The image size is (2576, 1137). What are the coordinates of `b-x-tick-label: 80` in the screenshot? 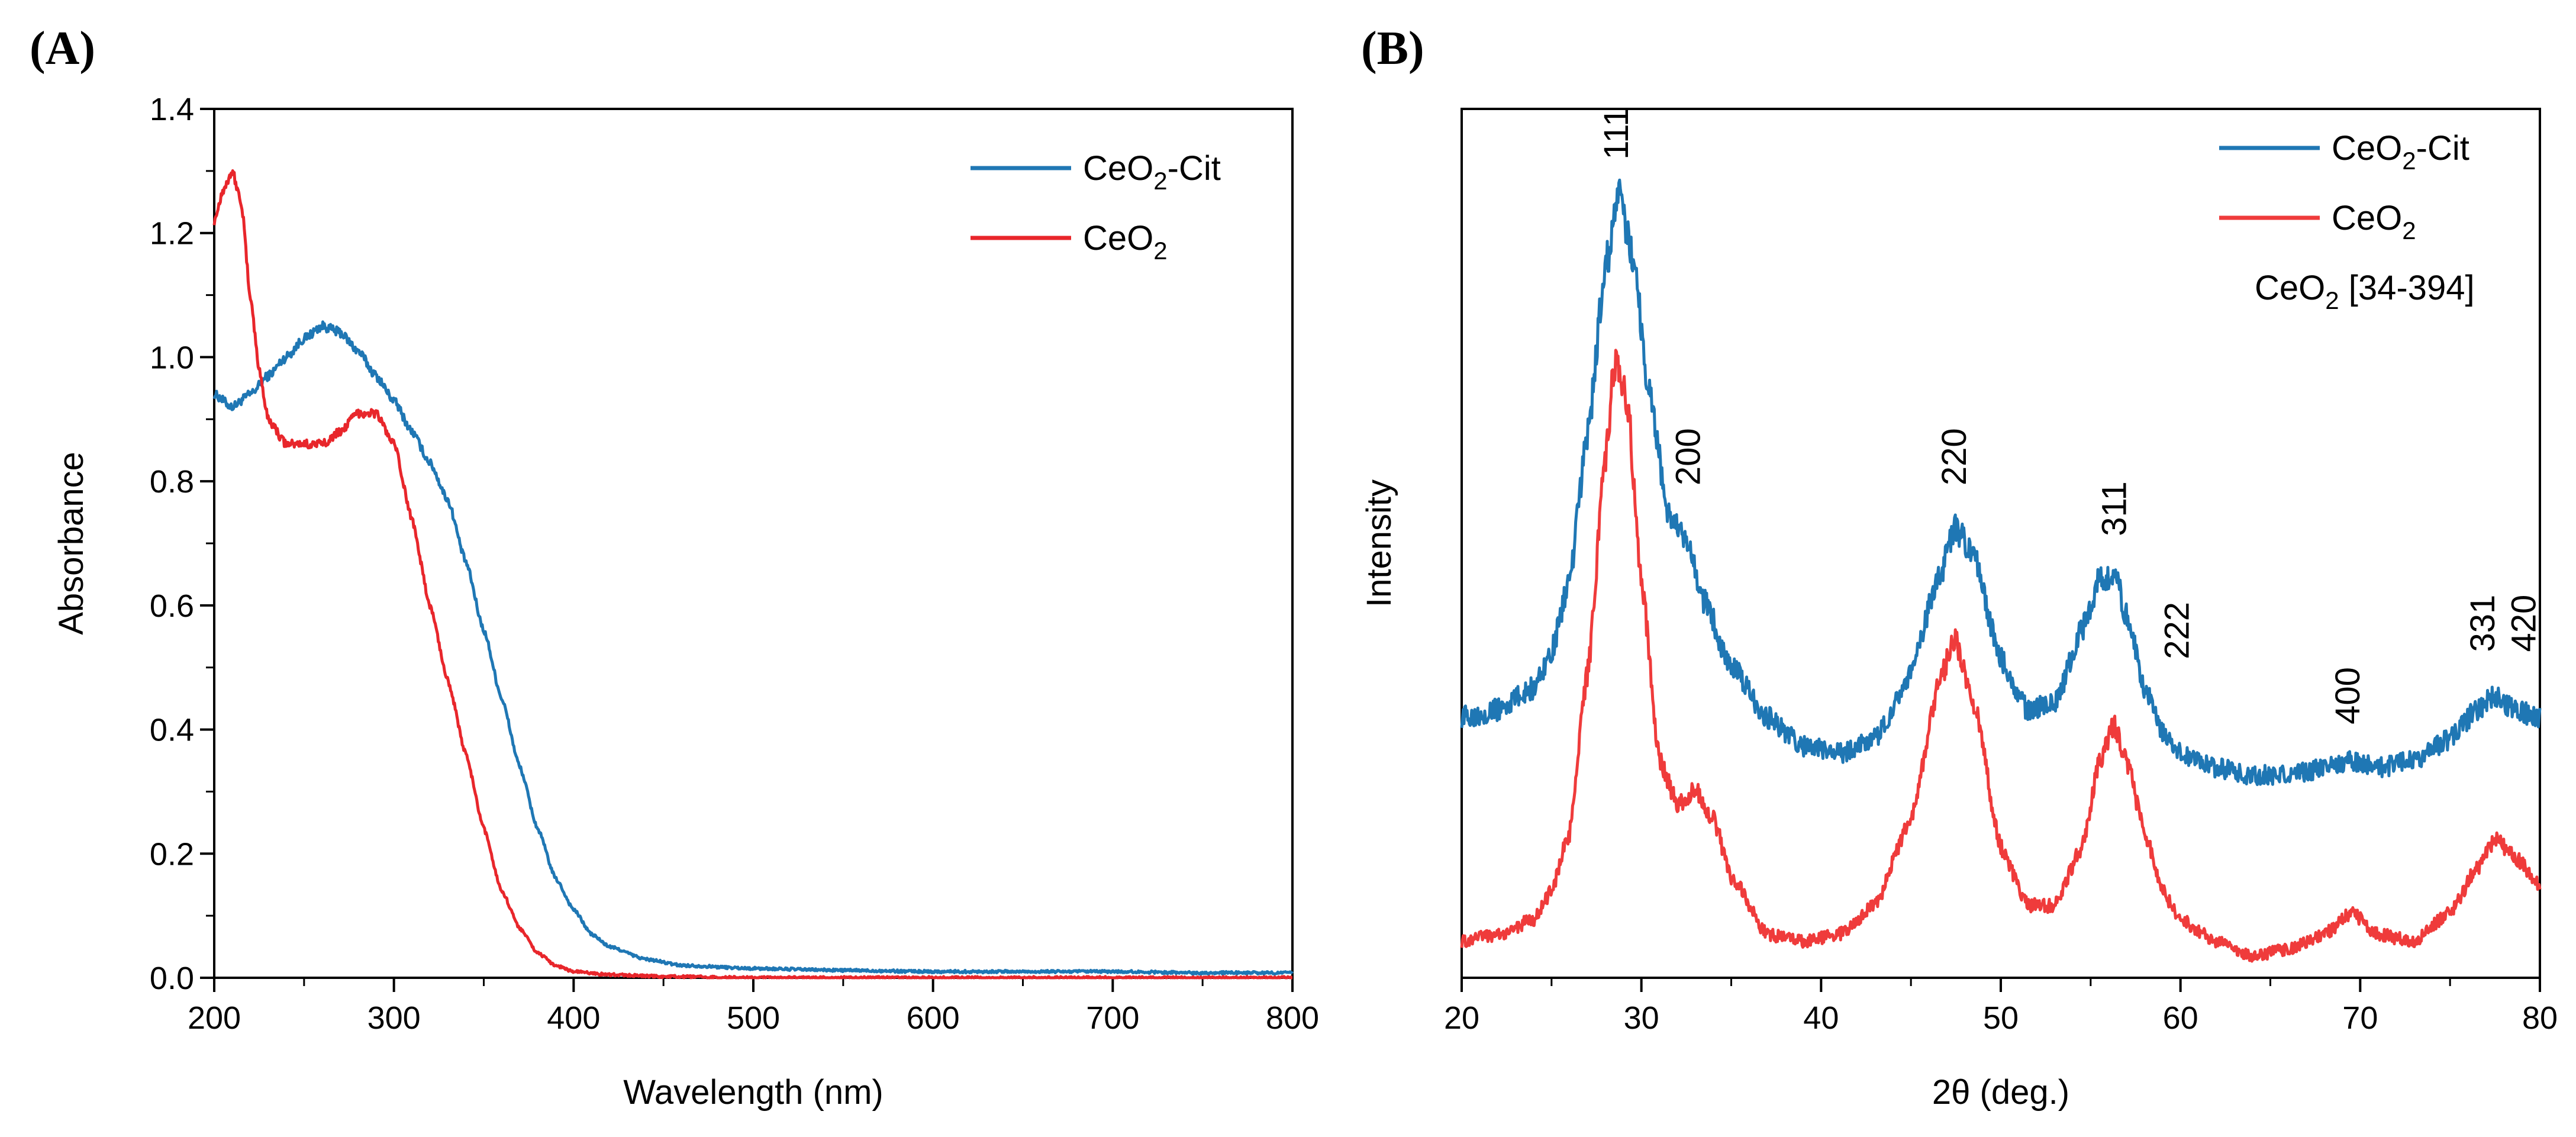 It's located at (2540, 1018).